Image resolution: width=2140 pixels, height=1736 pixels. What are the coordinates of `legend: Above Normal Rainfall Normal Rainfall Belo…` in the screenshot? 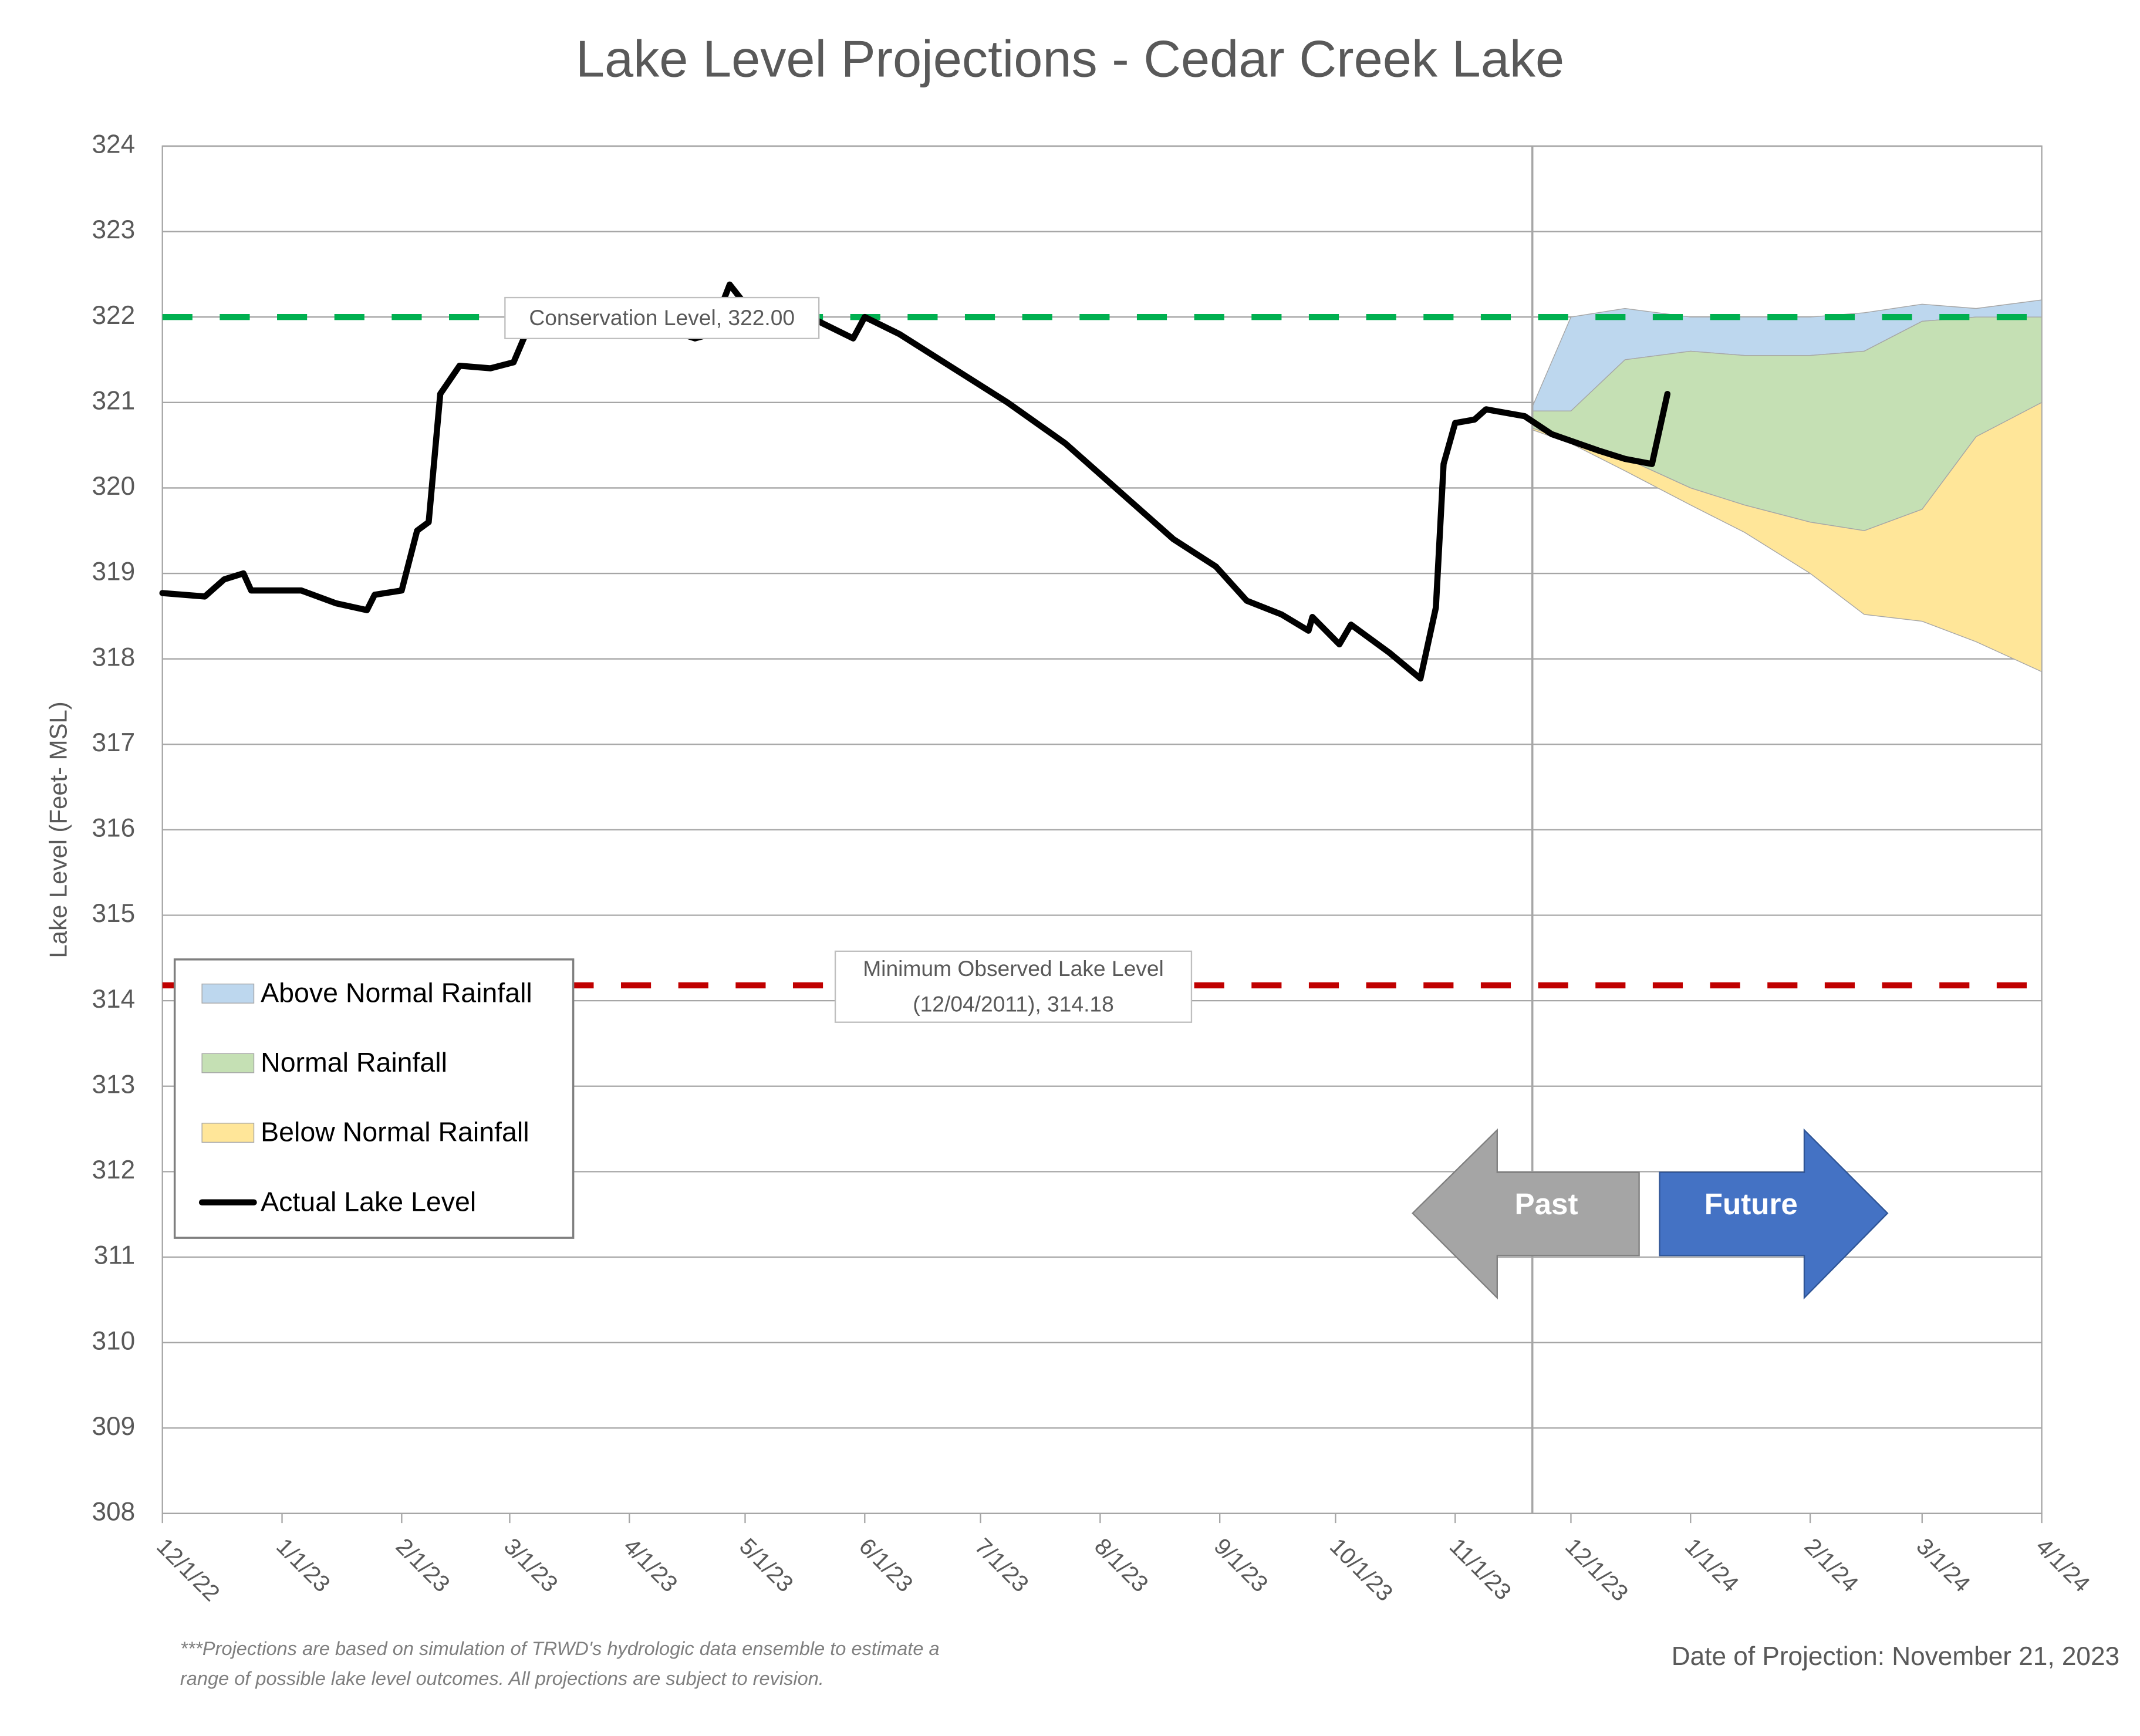 It's located at (374, 1099).